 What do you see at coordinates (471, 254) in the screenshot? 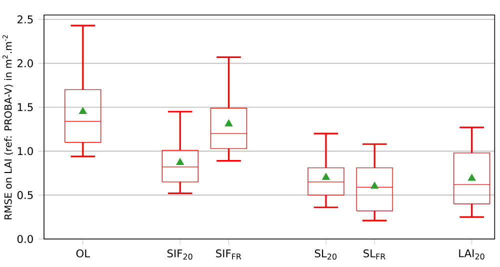
I see `x-tick-label: LAI$_{20}$` at bounding box center [471, 254].